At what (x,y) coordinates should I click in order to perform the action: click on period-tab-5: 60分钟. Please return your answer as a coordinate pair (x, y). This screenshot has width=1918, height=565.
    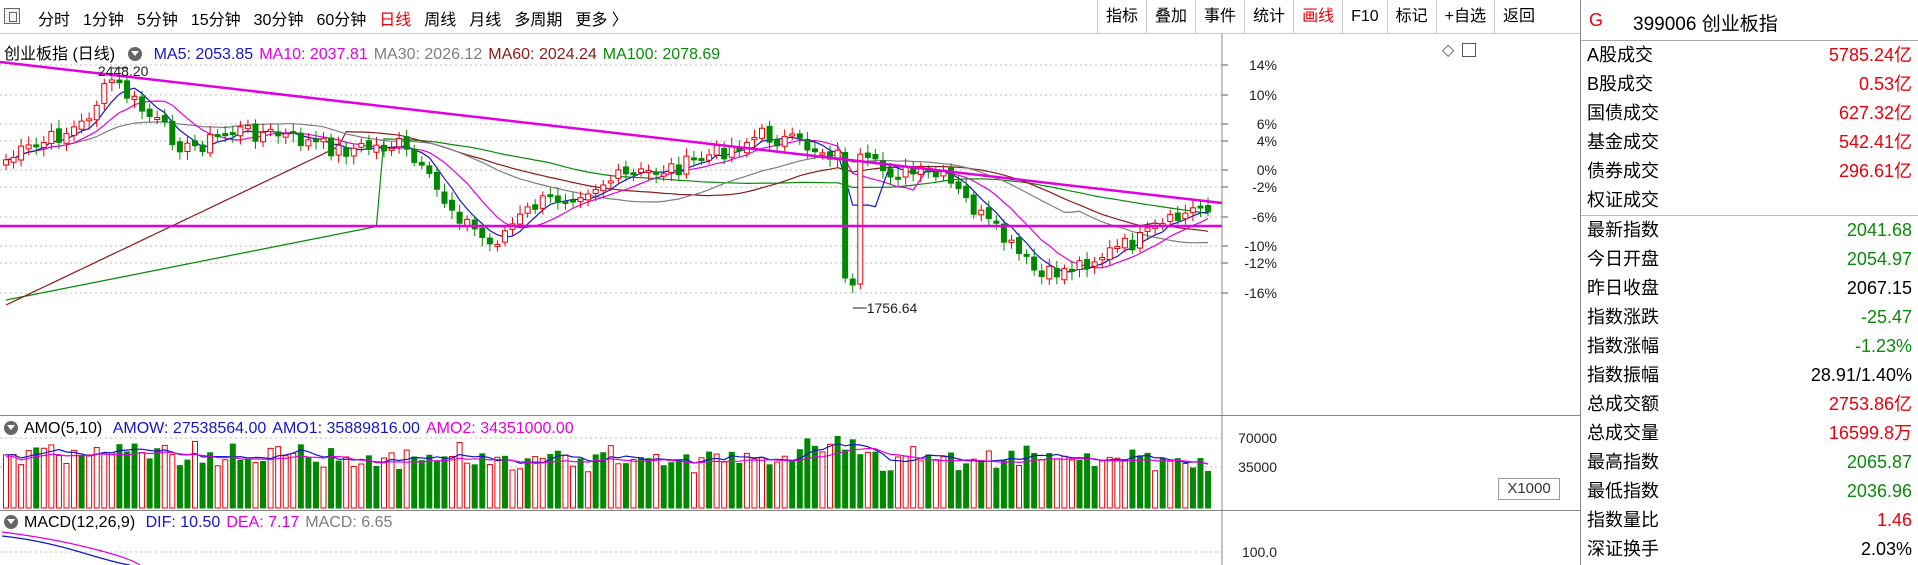
    Looking at the image, I should click on (341, 20).